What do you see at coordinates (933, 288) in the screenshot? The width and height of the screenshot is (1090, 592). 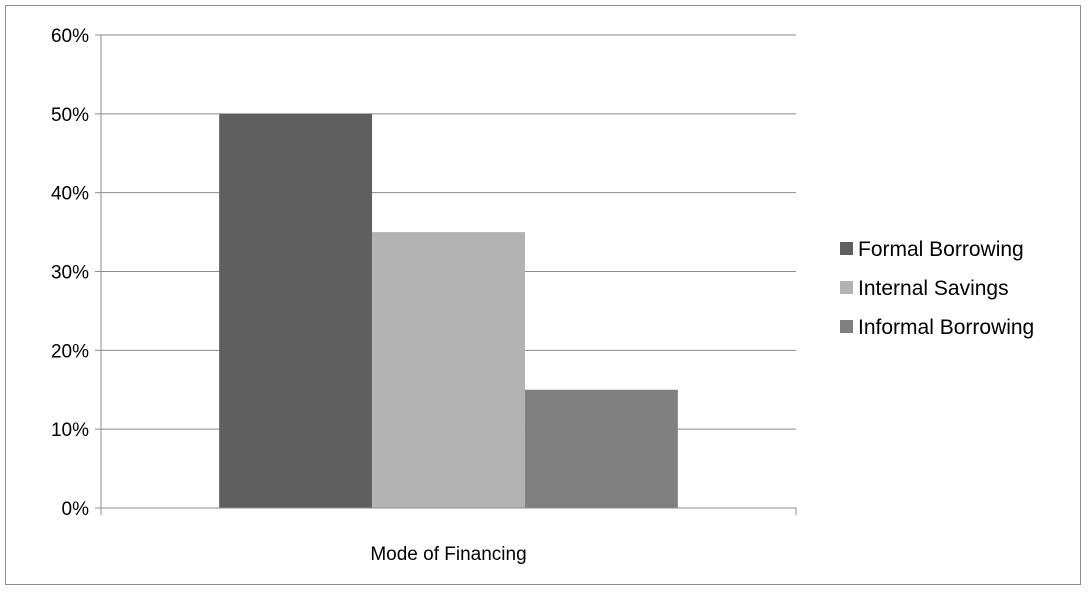 I see `legend-label: Internal Savings` at bounding box center [933, 288].